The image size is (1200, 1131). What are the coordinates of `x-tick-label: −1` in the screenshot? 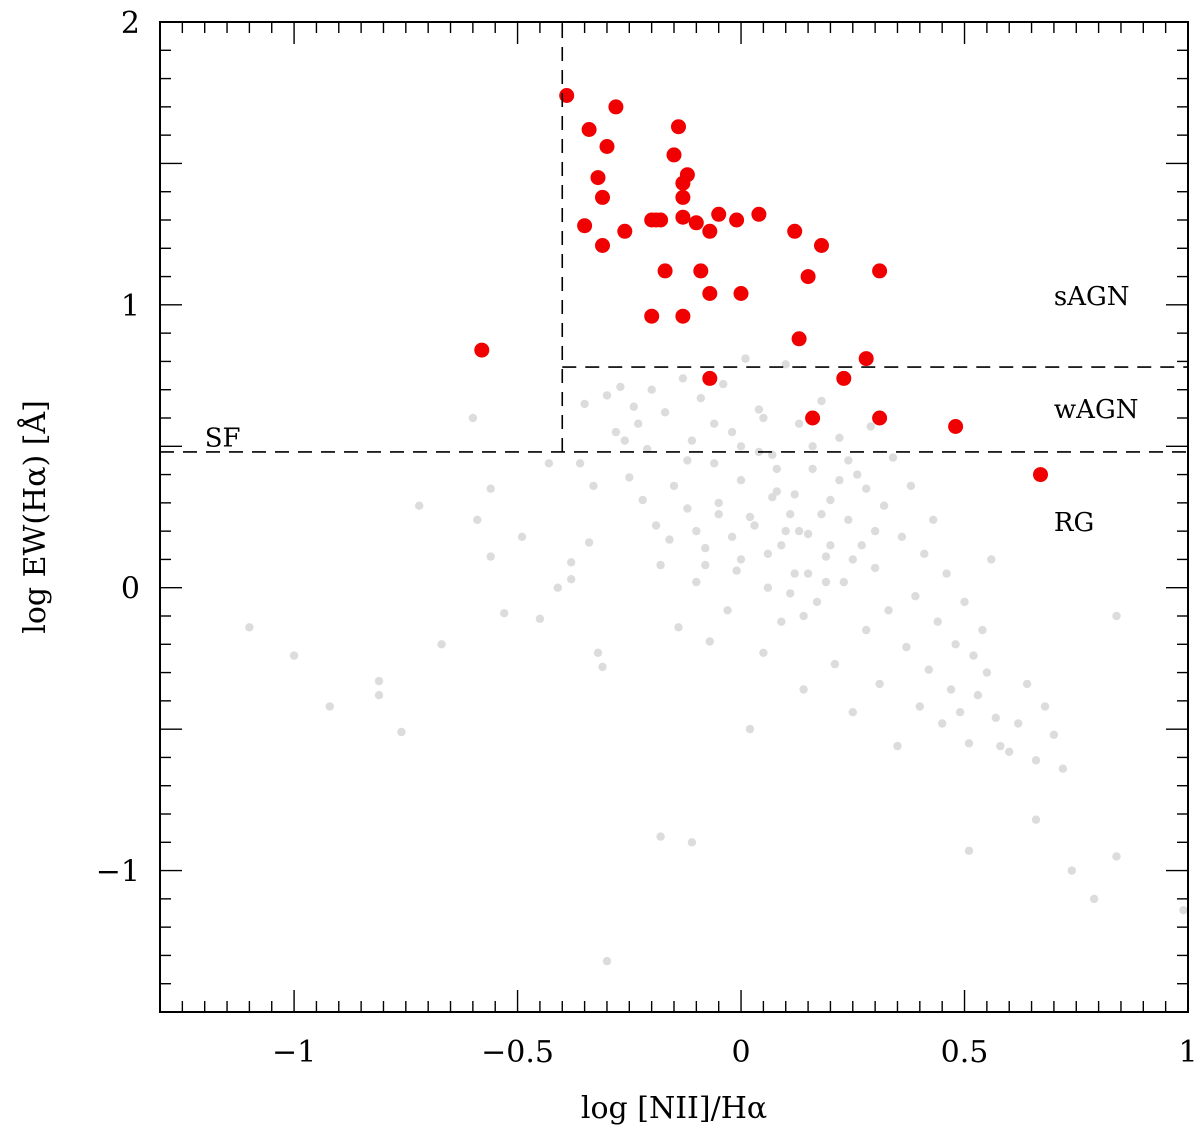 It's located at (294, 1052).